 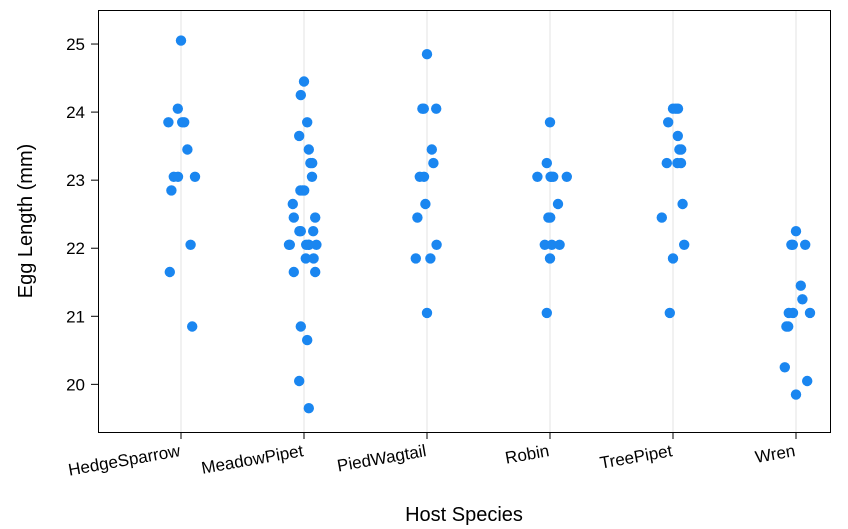 What do you see at coordinates (75, 180) in the screenshot?
I see `y-tick-label-23: 23` at bounding box center [75, 180].